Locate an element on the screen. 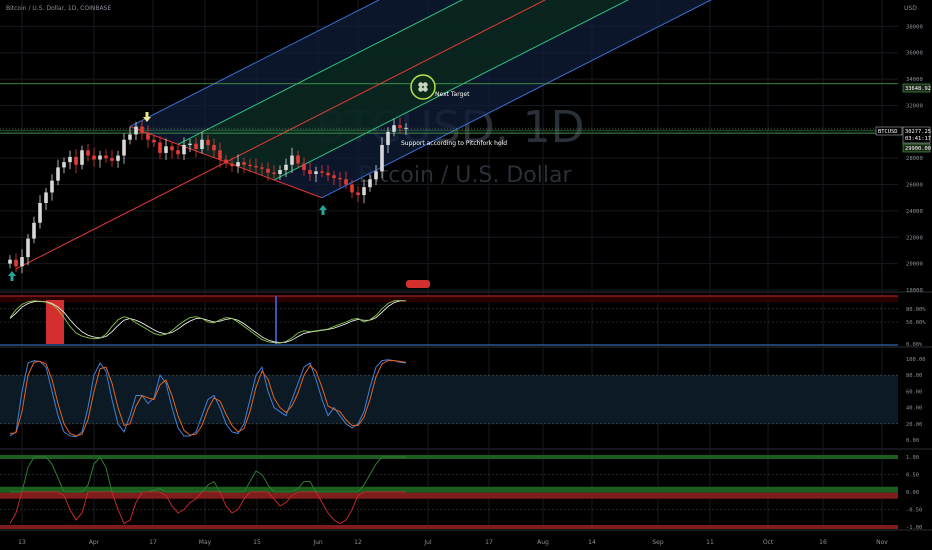 The height and width of the screenshot is (550, 932). flag-badge is located at coordinates (418, 284).